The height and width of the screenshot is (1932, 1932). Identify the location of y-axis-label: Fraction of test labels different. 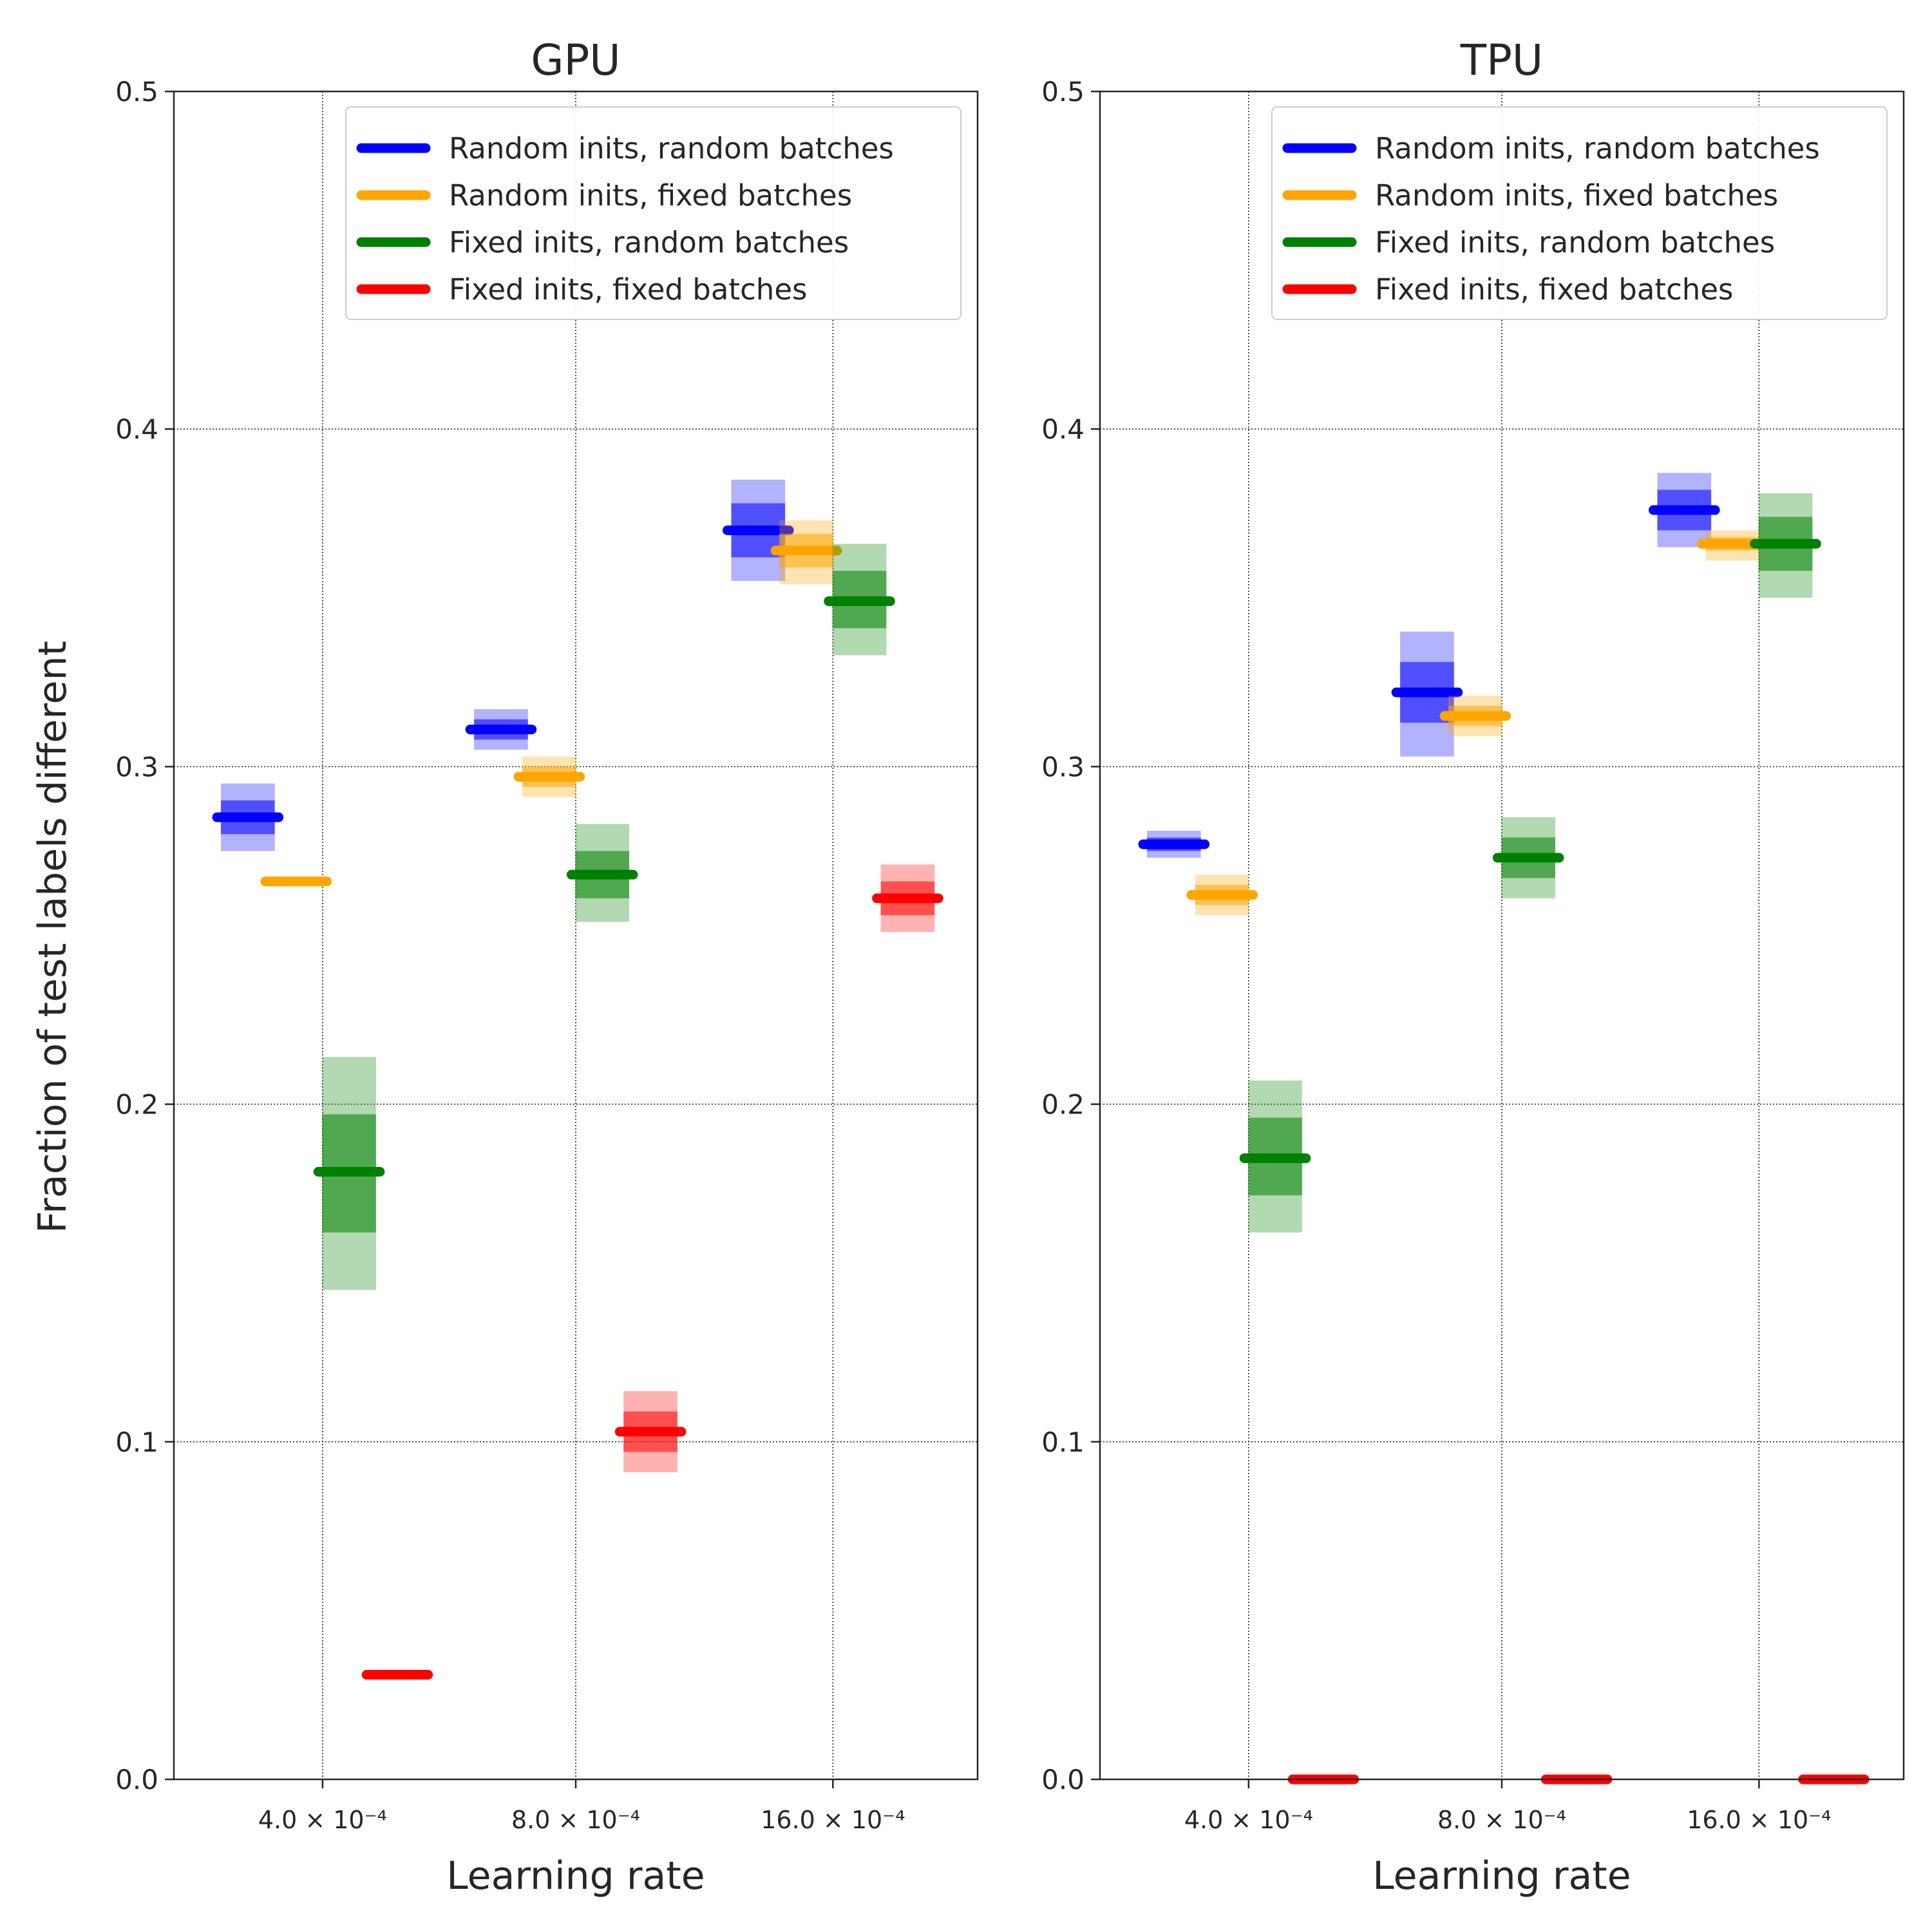
(52, 937).